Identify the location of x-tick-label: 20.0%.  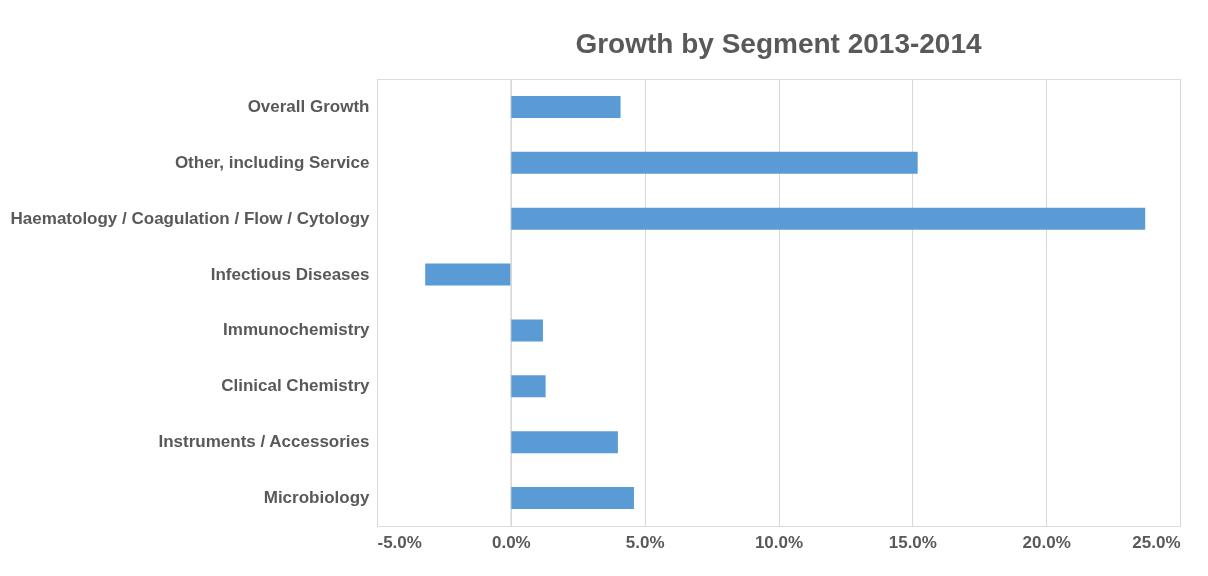
(1046, 542).